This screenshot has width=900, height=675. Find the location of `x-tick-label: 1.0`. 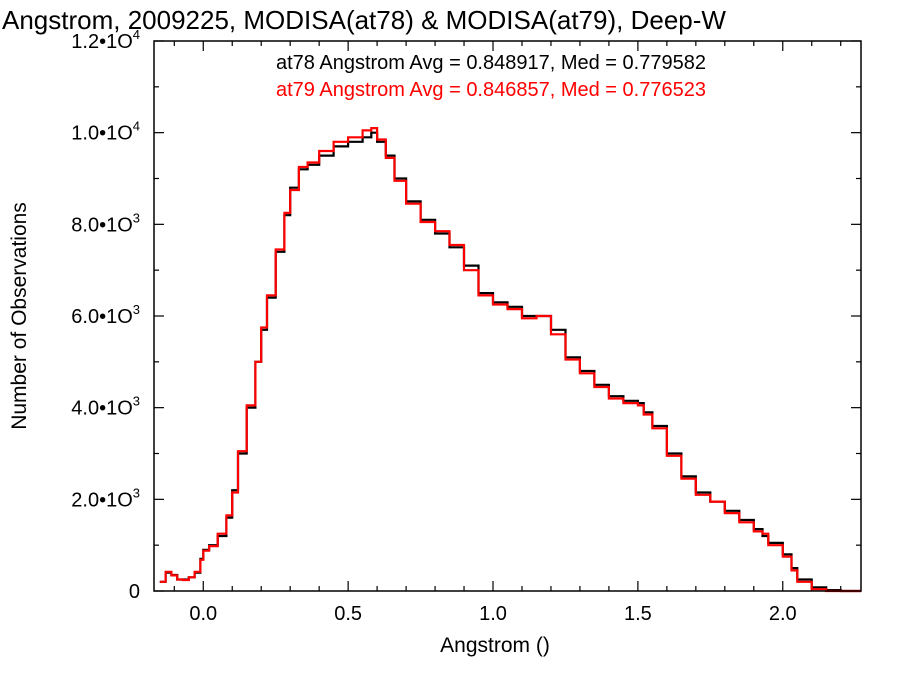

x-tick-label: 1.0 is located at coordinates (493, 614).